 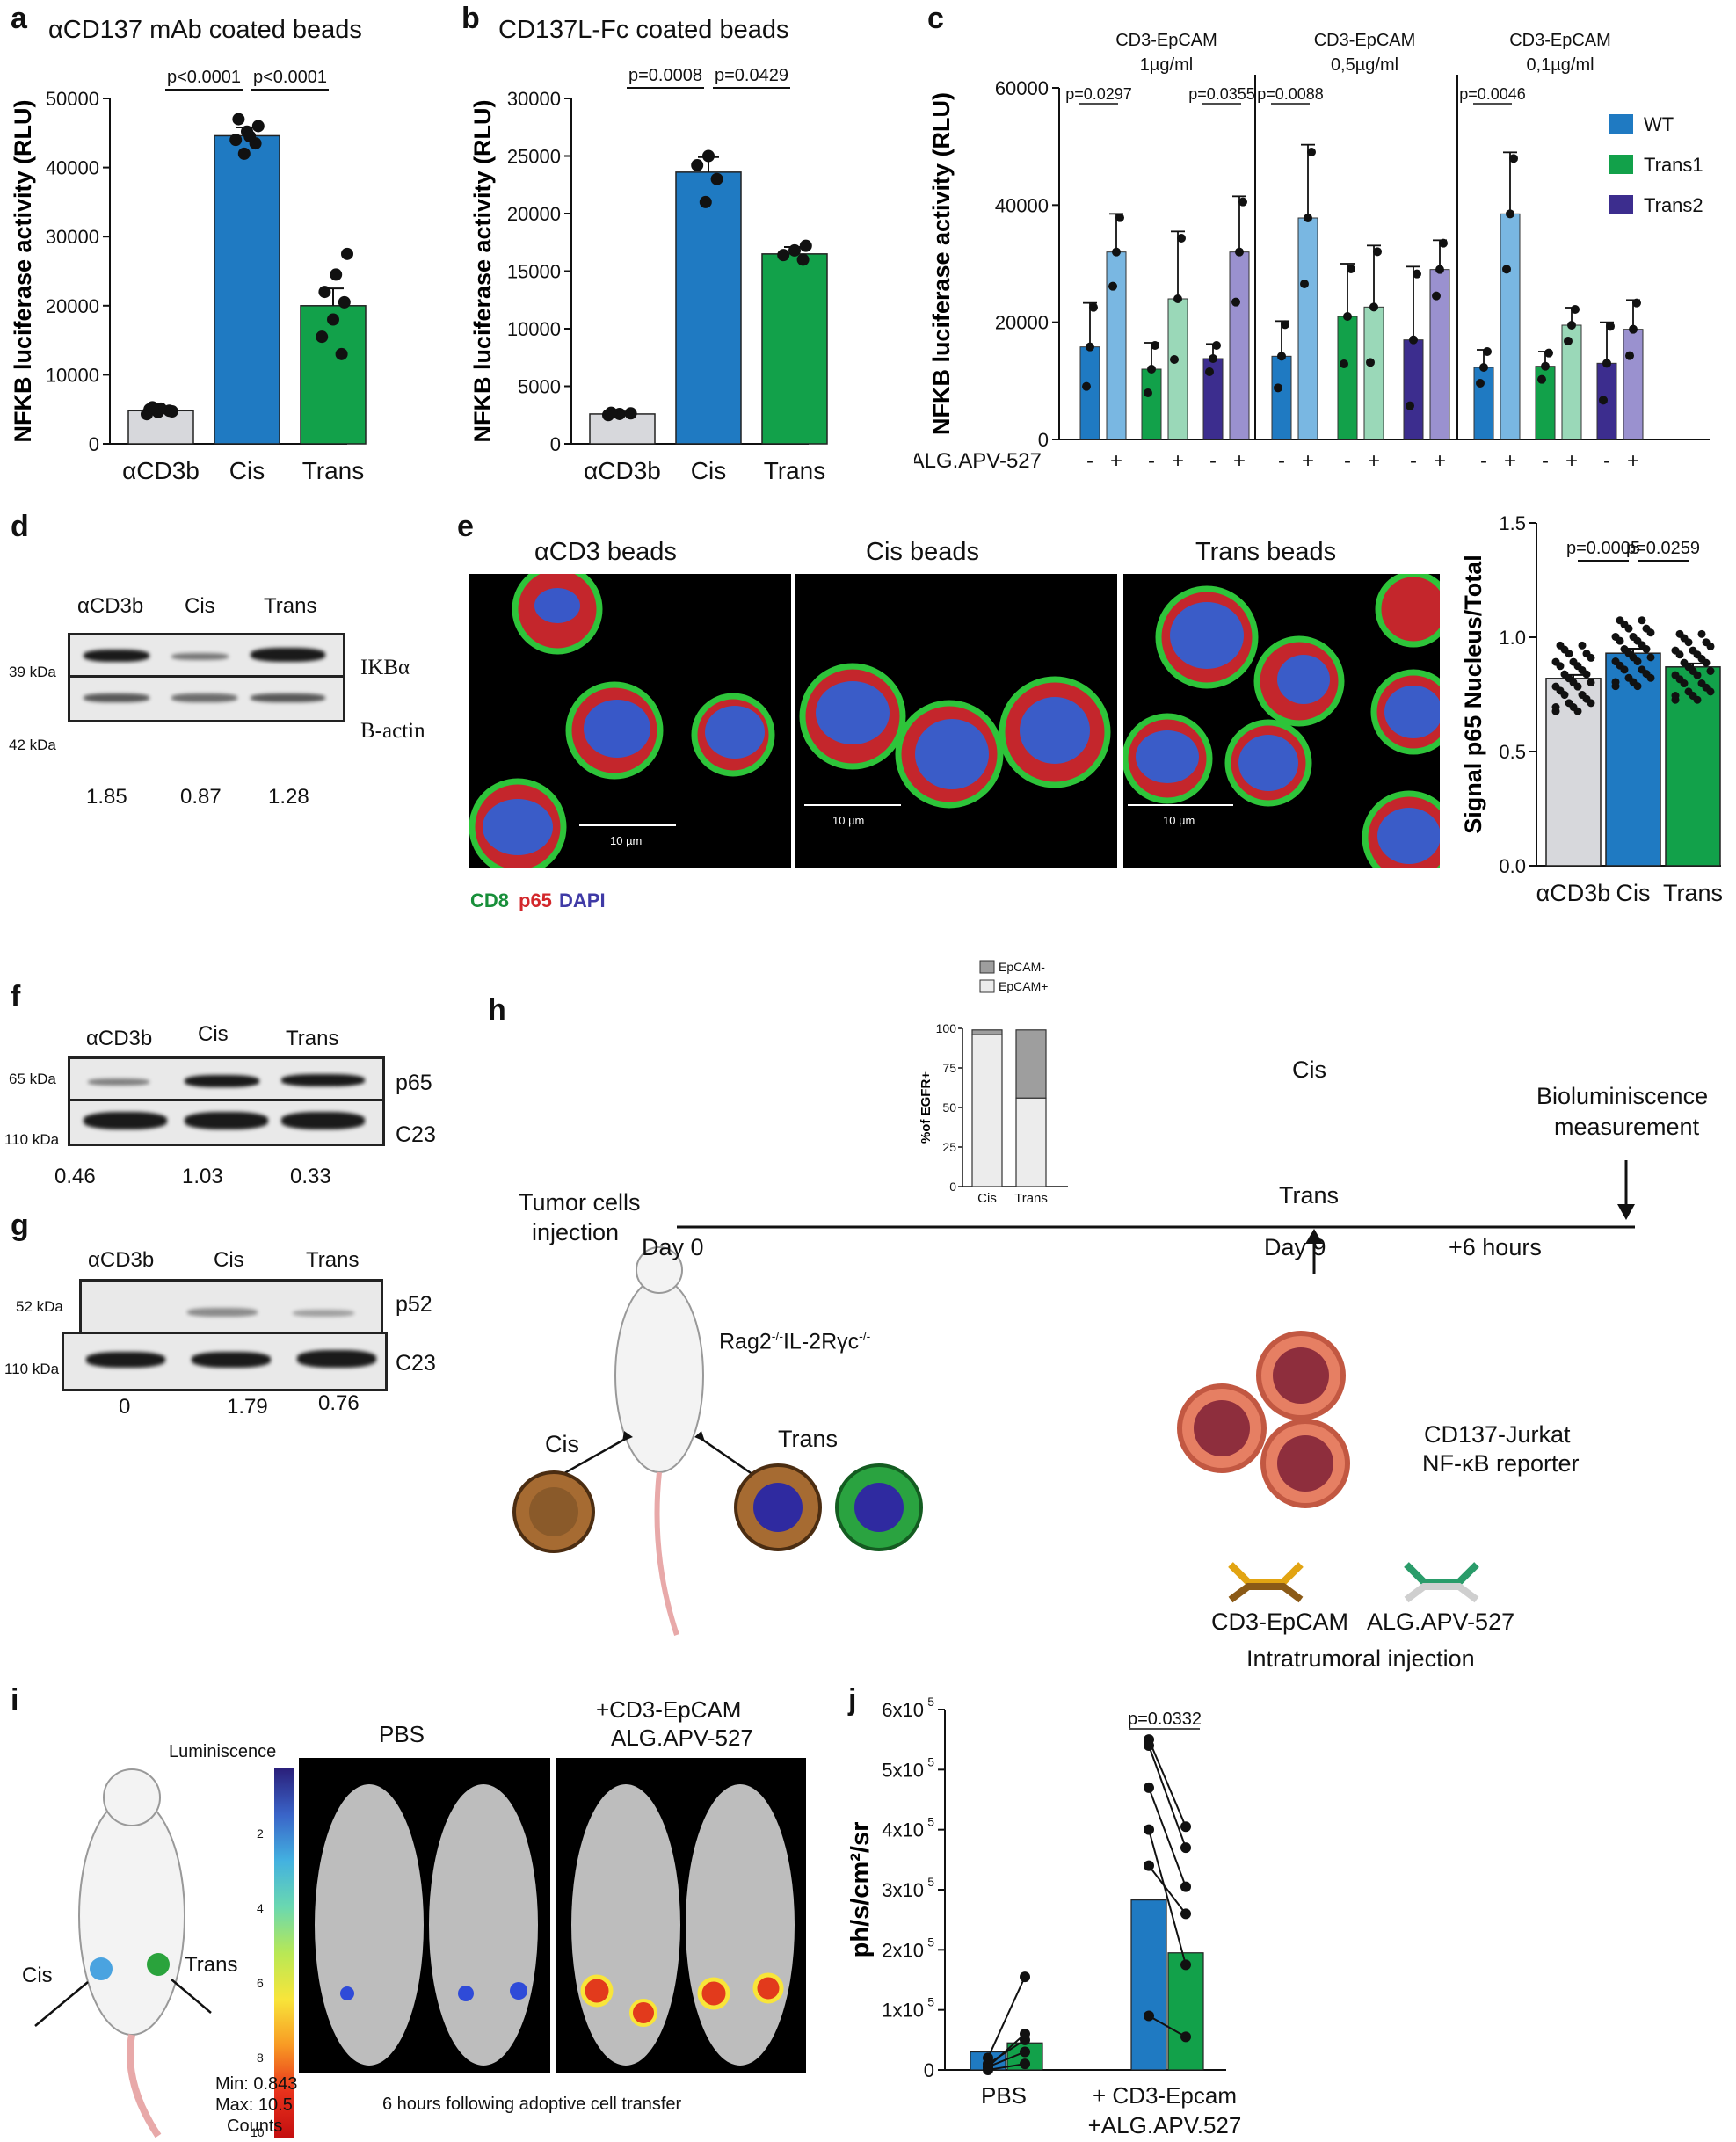 I want to click on group-label: 1µg/ml, so click(x=1166, y=65).